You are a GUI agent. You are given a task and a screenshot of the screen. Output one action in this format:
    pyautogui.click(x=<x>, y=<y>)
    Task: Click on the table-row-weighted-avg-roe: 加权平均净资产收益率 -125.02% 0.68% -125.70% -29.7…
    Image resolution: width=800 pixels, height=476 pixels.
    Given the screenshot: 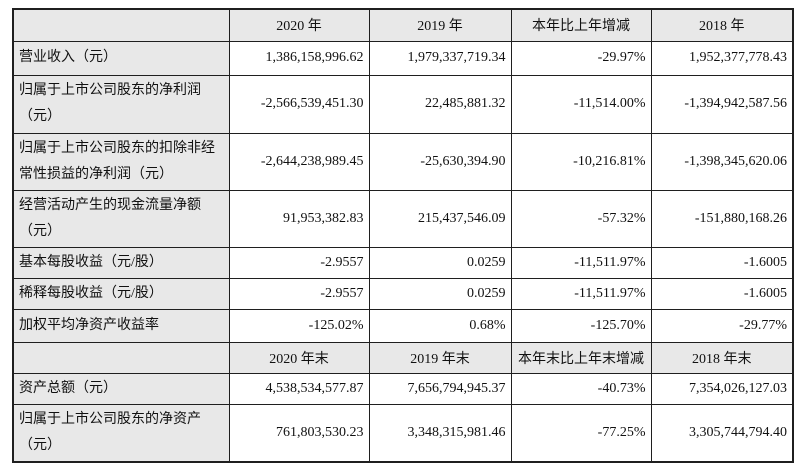 What is the action you would take?
    pyautogui.click(x=403, y=325)
    